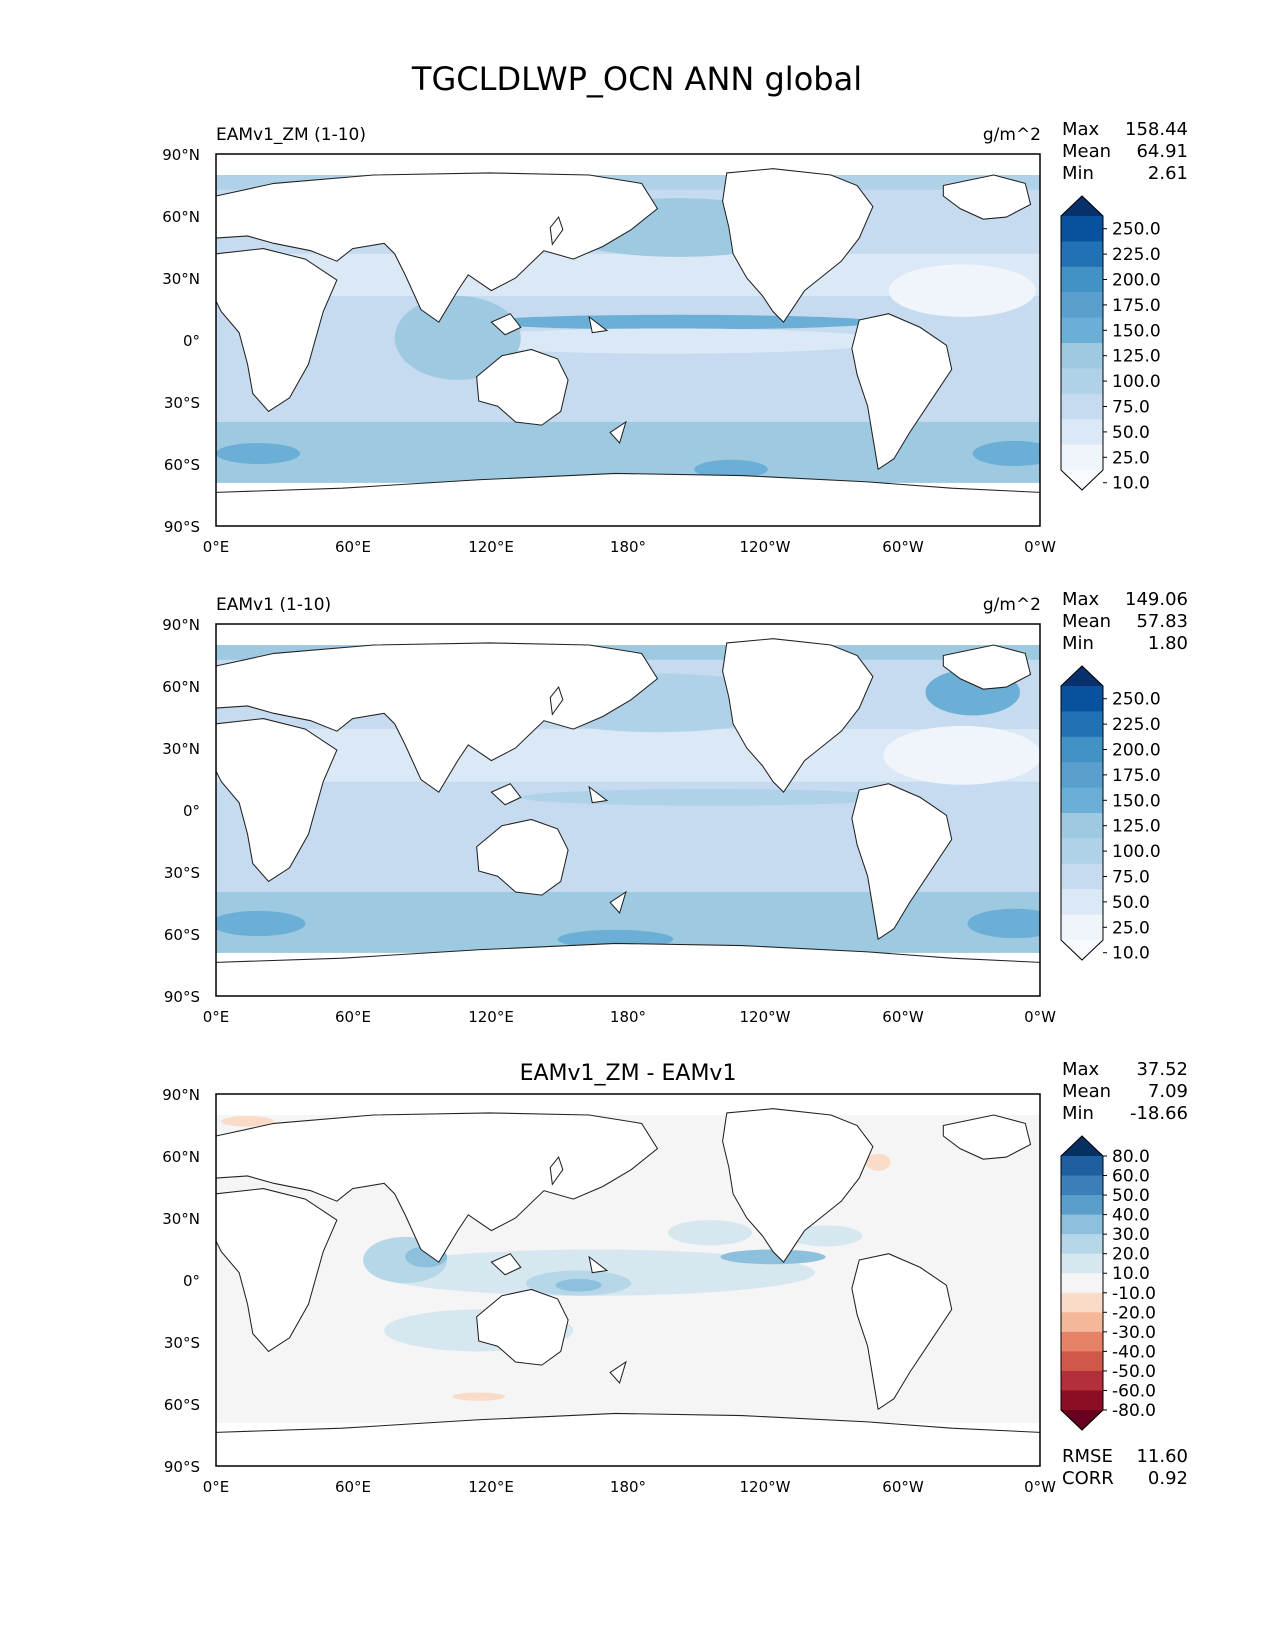  Describe the element at coordinates (1082, 1420) in the screenshot. I see `panel-3-colorbar-extend-min` at that location.